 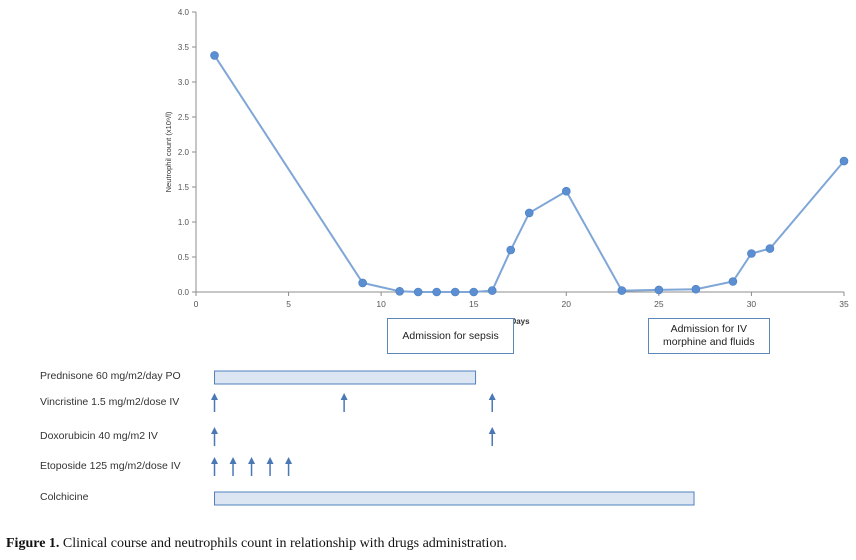 I want to click on x-tick-label: 25, so click(x=659, y=304).